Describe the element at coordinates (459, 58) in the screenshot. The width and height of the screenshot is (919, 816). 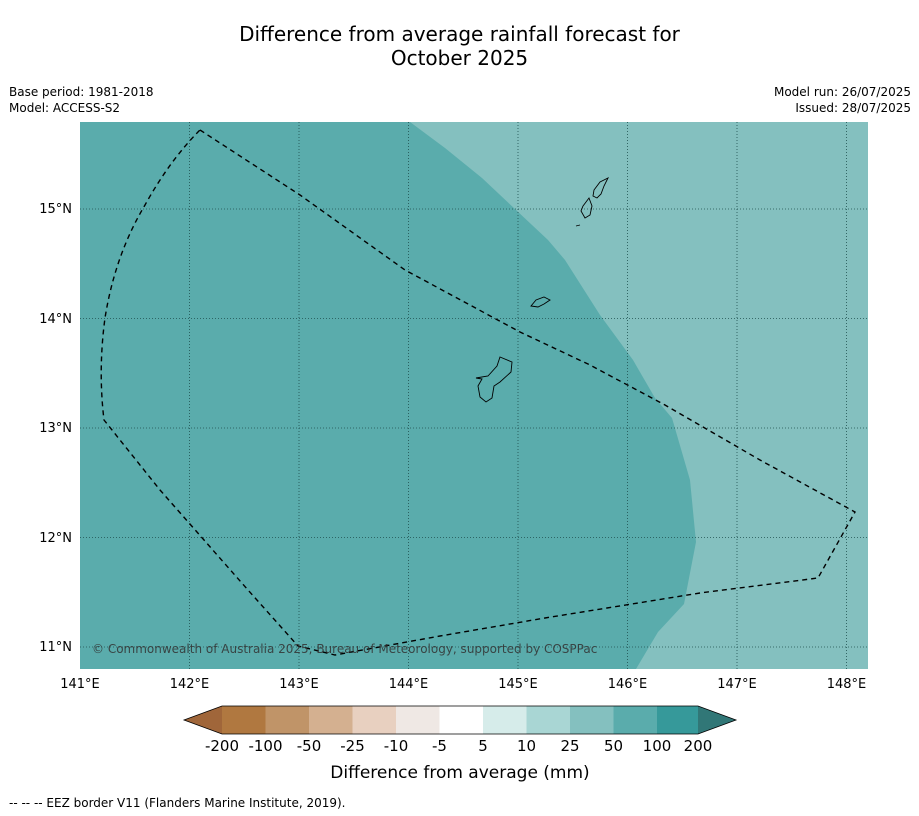
I see `title-line-2: October 2025` at that location.